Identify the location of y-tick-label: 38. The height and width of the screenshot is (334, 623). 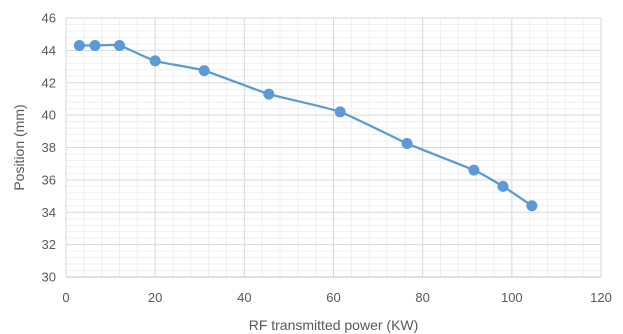
(49, 147).